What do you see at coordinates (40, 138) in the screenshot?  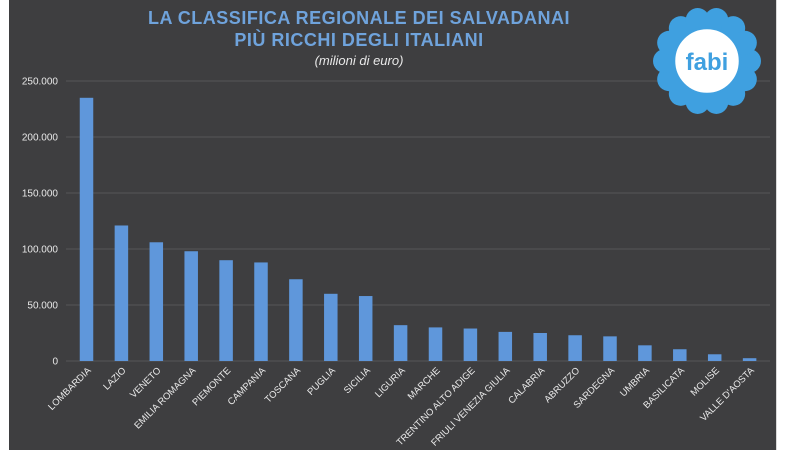 I see `y-tick-label: 200.000` at bounding box center [40, 138].